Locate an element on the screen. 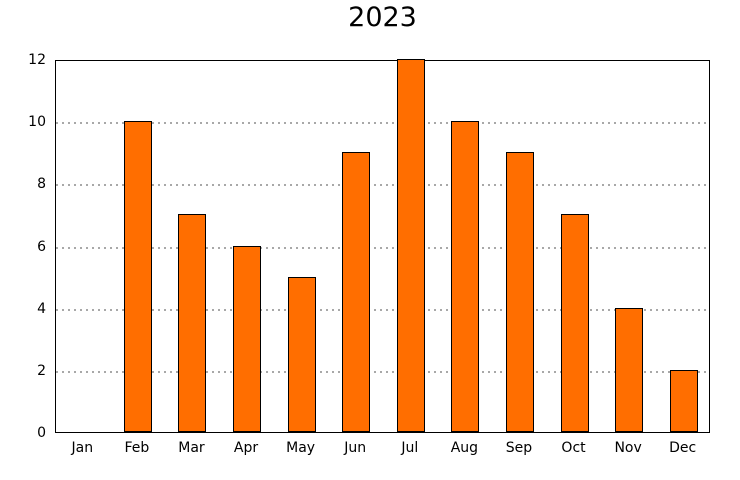  x-tick-label-feb: Feb is located at coordinates (137, 448).